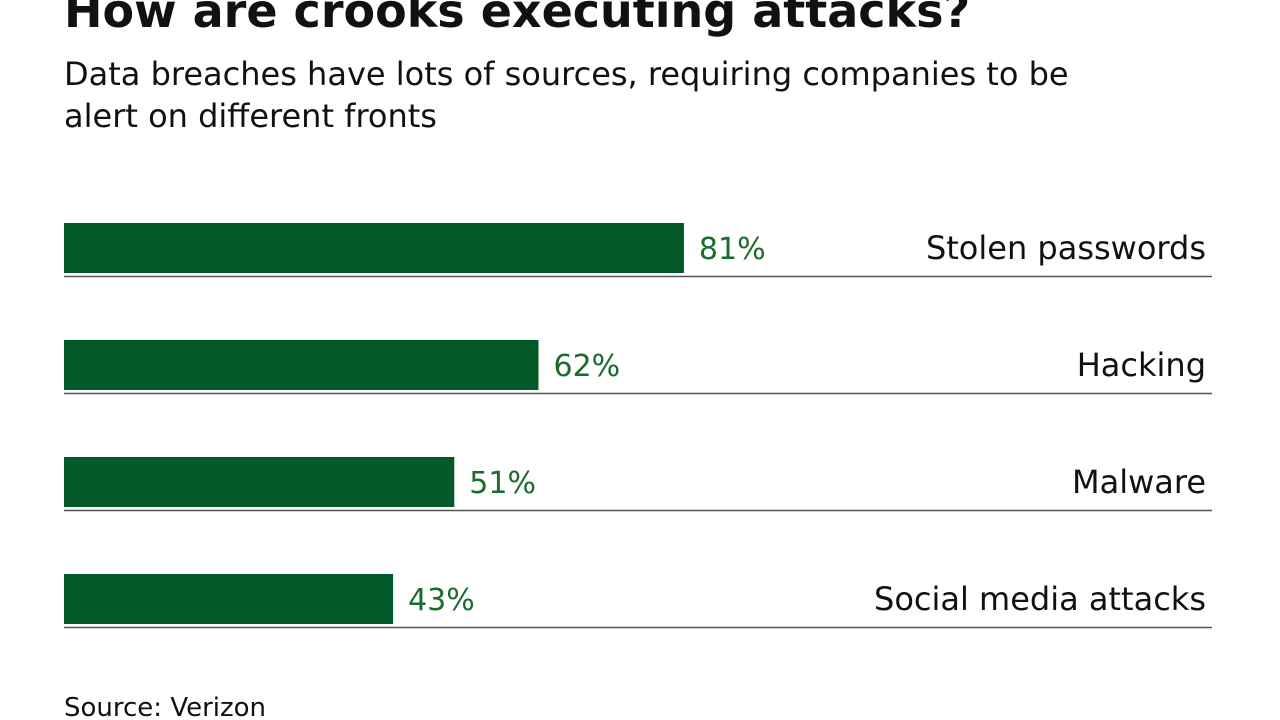 This screenshot has height=720, width=1280. I want to click on chart-title: How are crooks executing attacks?, so click(517, 19).